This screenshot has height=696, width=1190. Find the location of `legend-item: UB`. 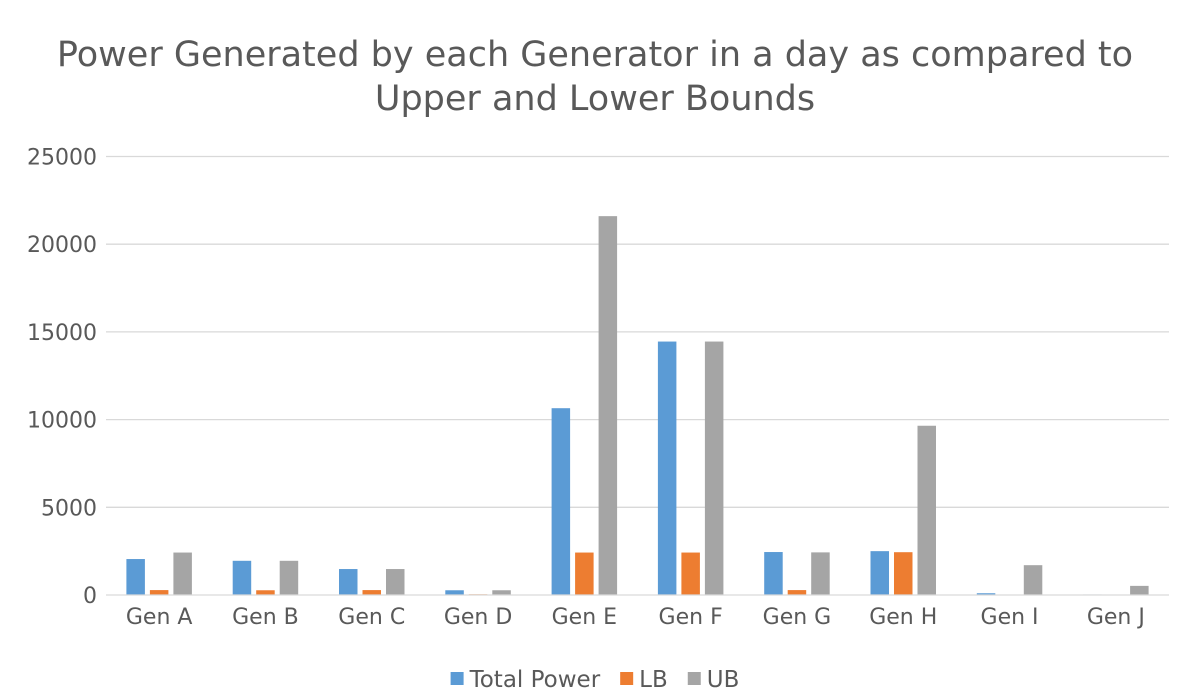

legend-item: UB is located at coordinates (713, 680).